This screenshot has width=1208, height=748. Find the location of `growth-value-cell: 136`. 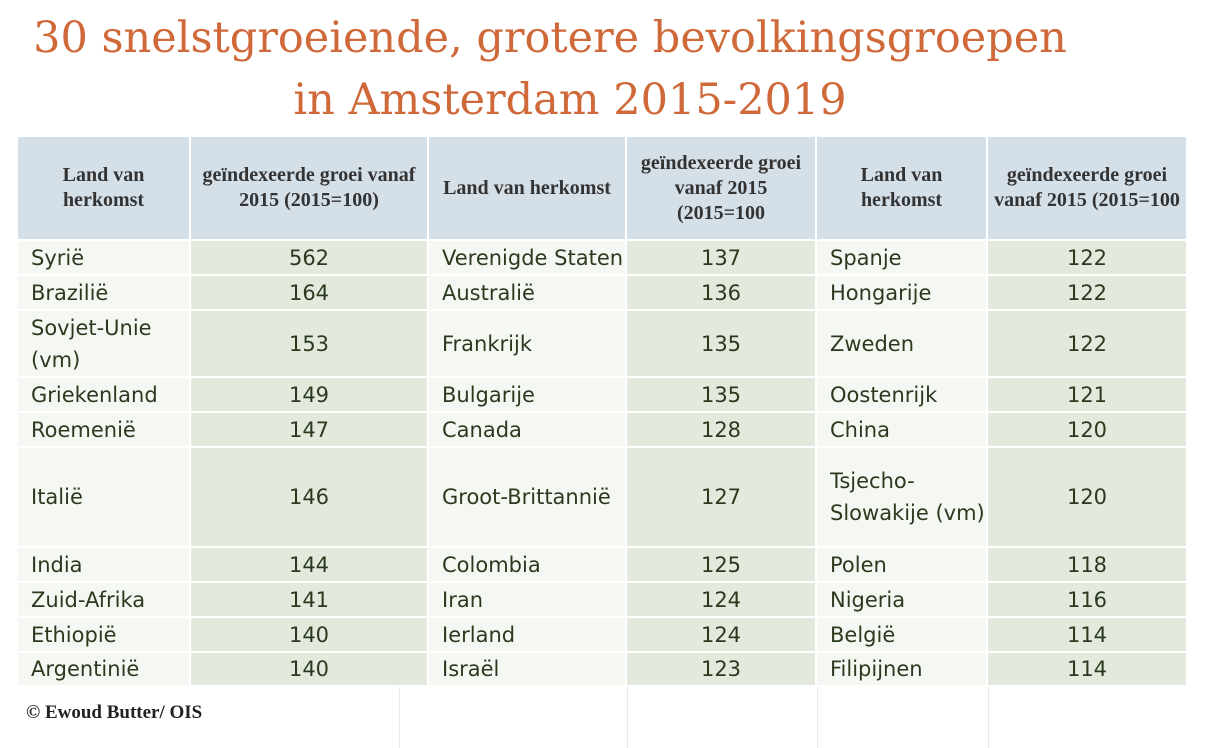

growth-value-cell: 136 is located at coordinates (722, 293).